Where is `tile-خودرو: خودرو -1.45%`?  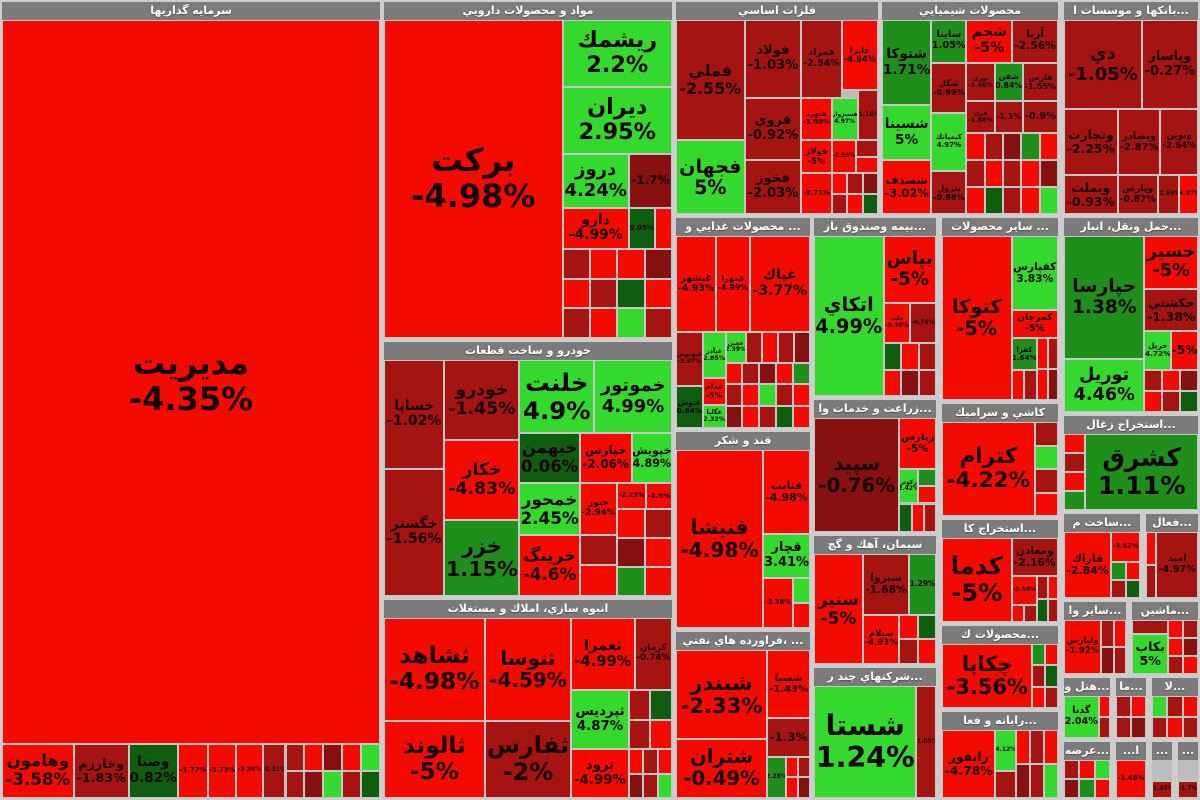
tile-خودرو: خودرو -1.45% is located at coordinates (482, 400).